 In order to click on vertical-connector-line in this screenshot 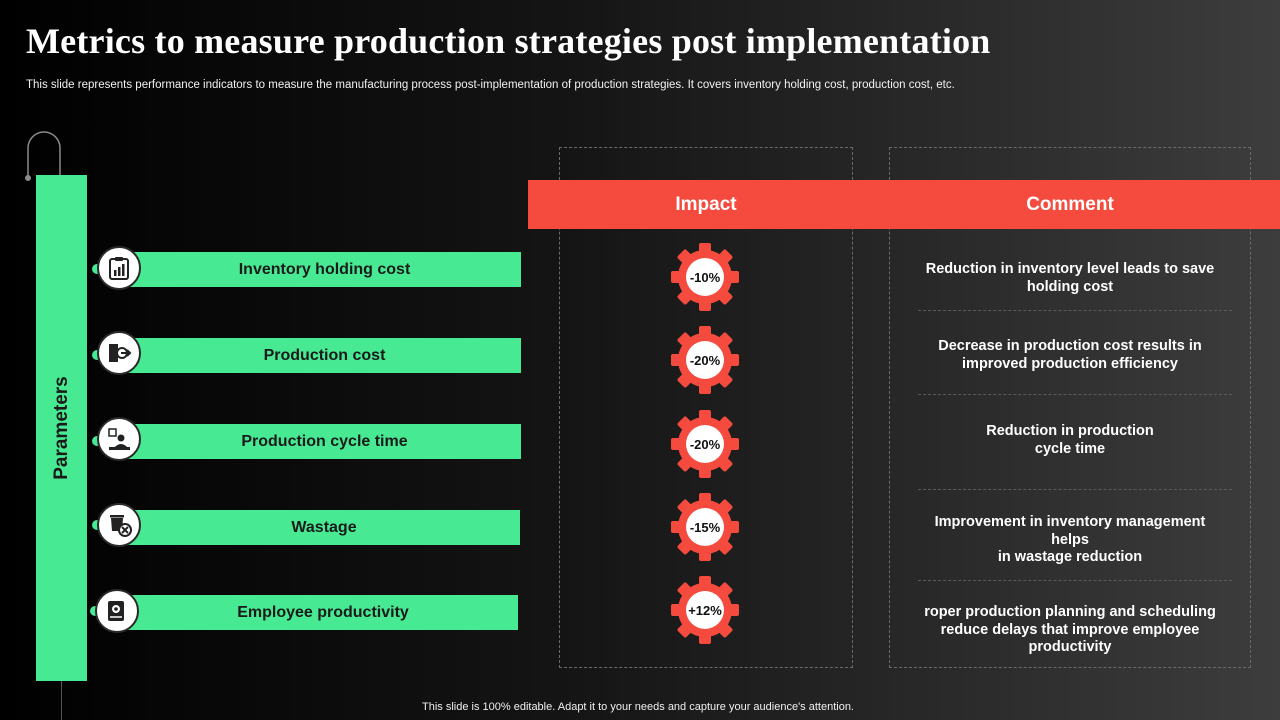, I will do `click(61, 700)`.